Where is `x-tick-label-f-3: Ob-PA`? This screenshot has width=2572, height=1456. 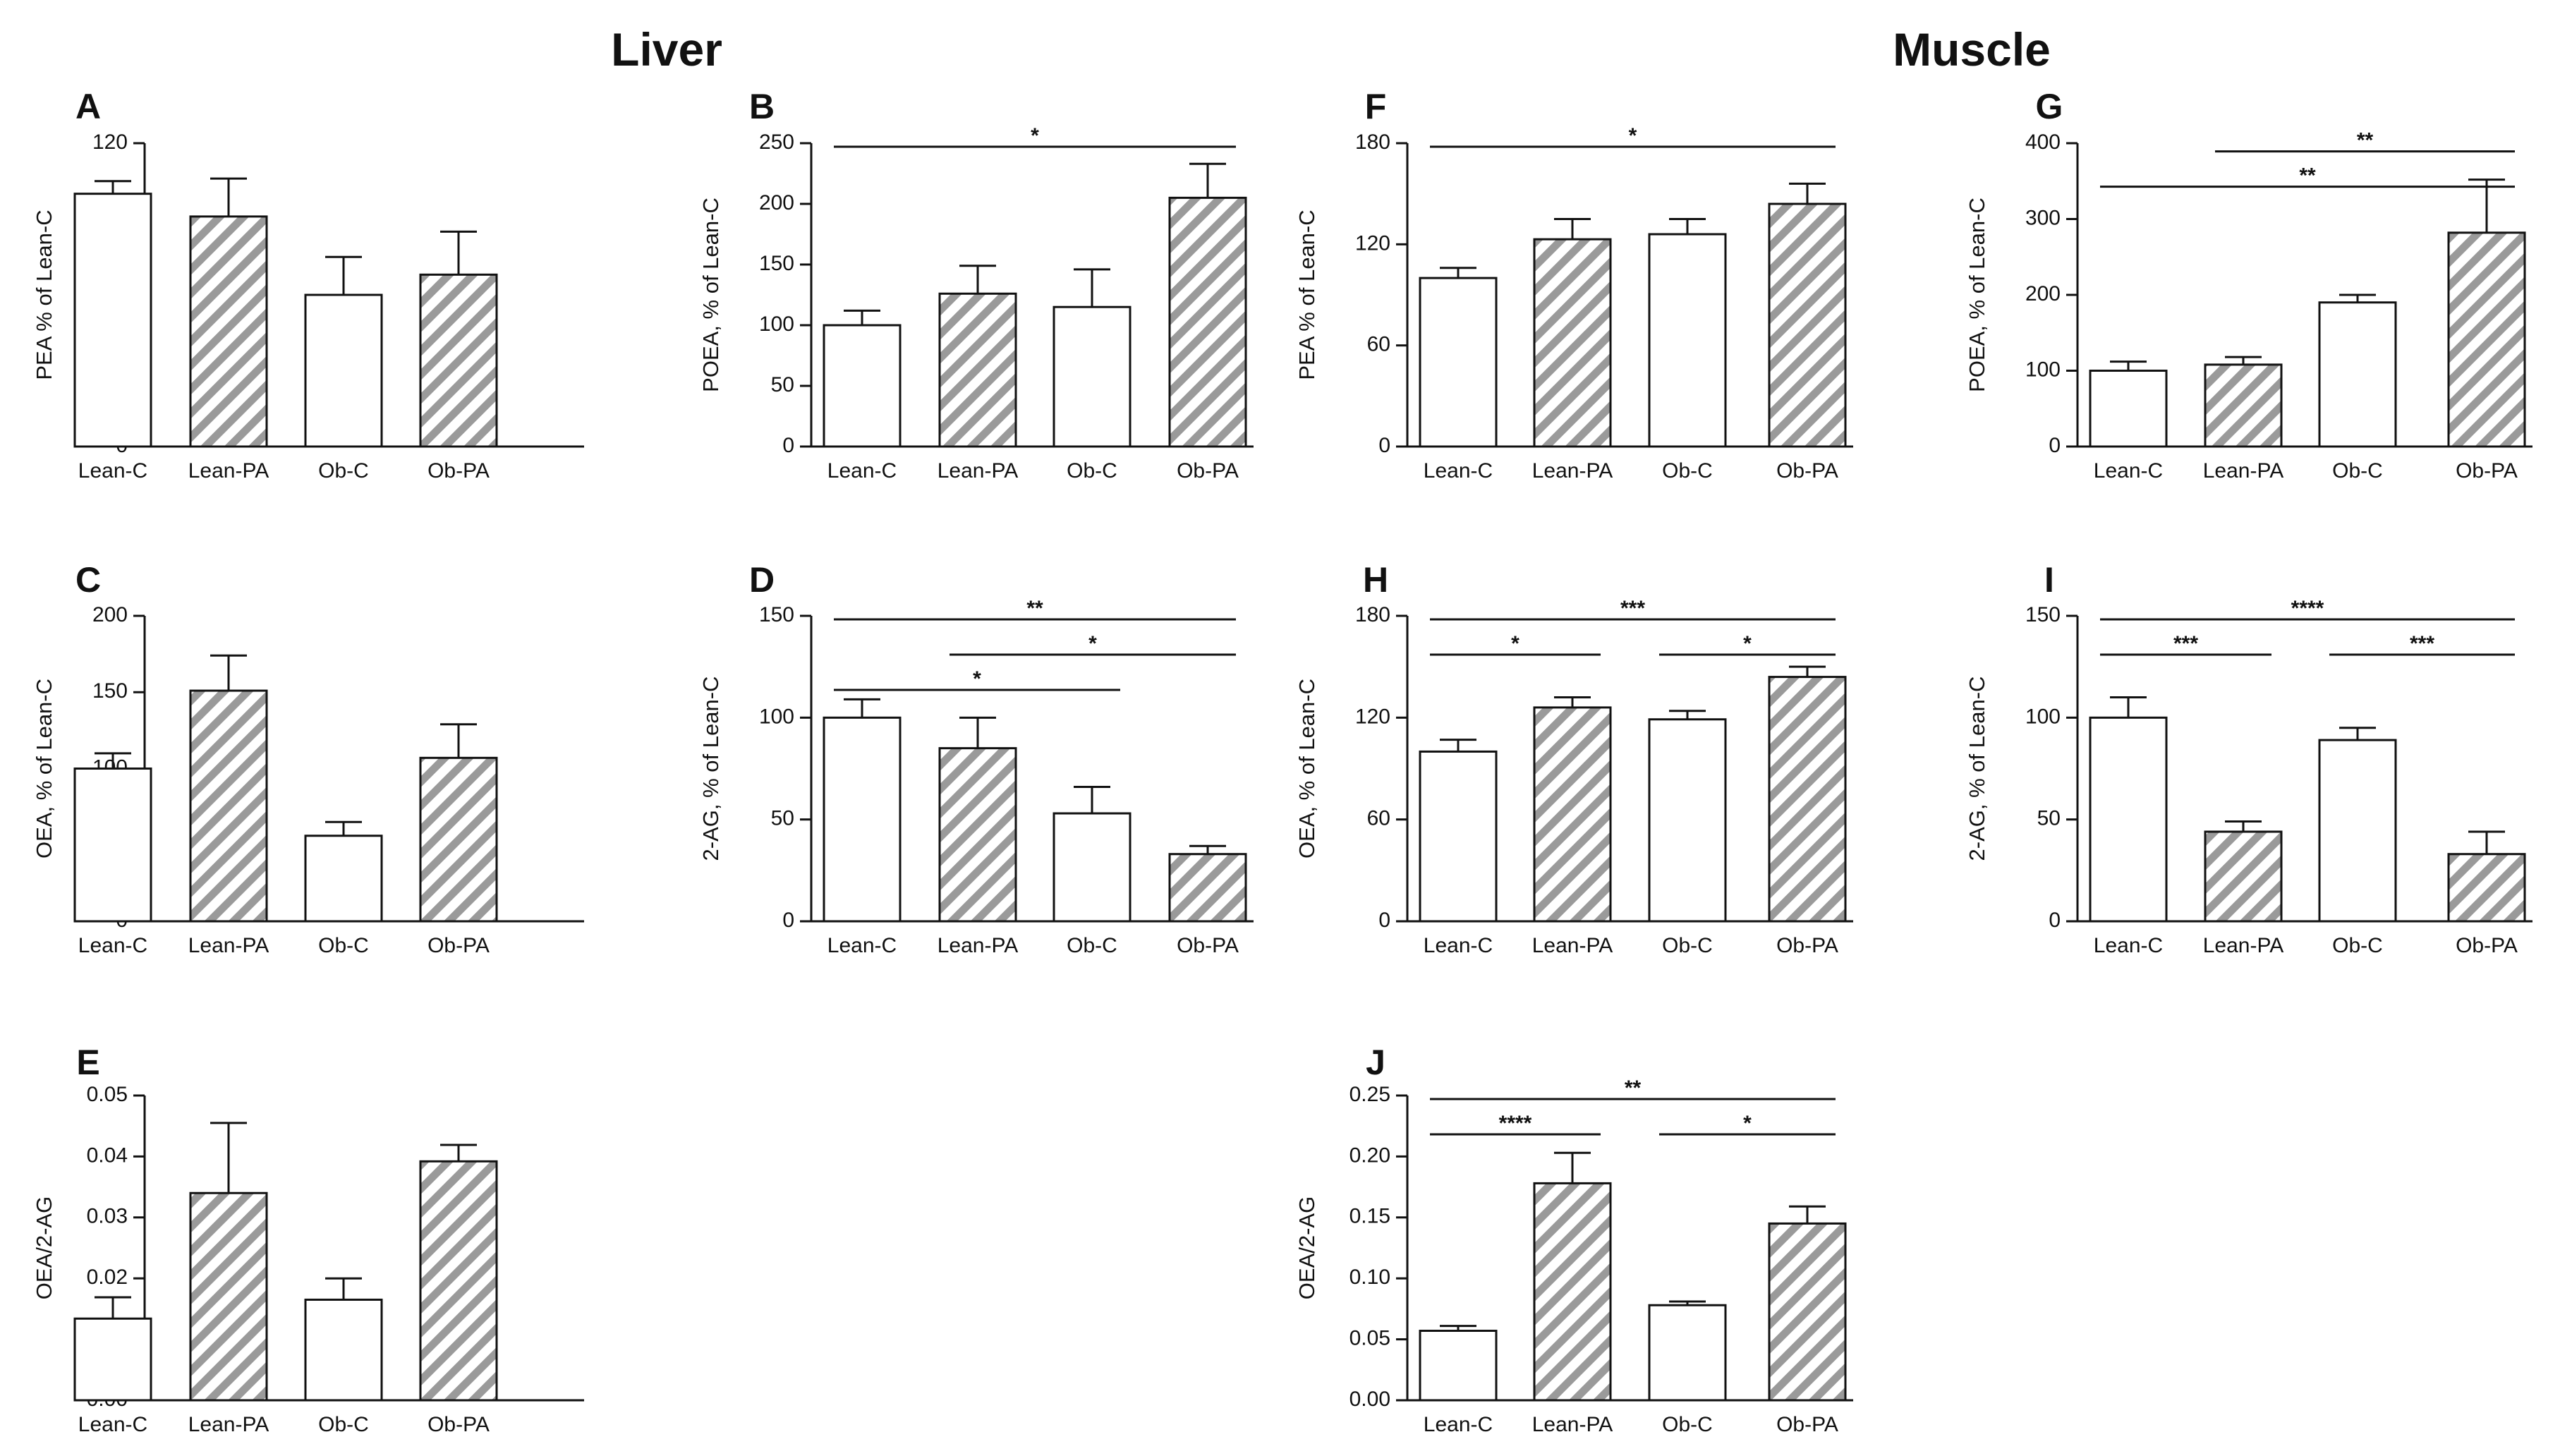
x-tick-label-f-3: Ob-PA is located at coordinates (1807, 471).